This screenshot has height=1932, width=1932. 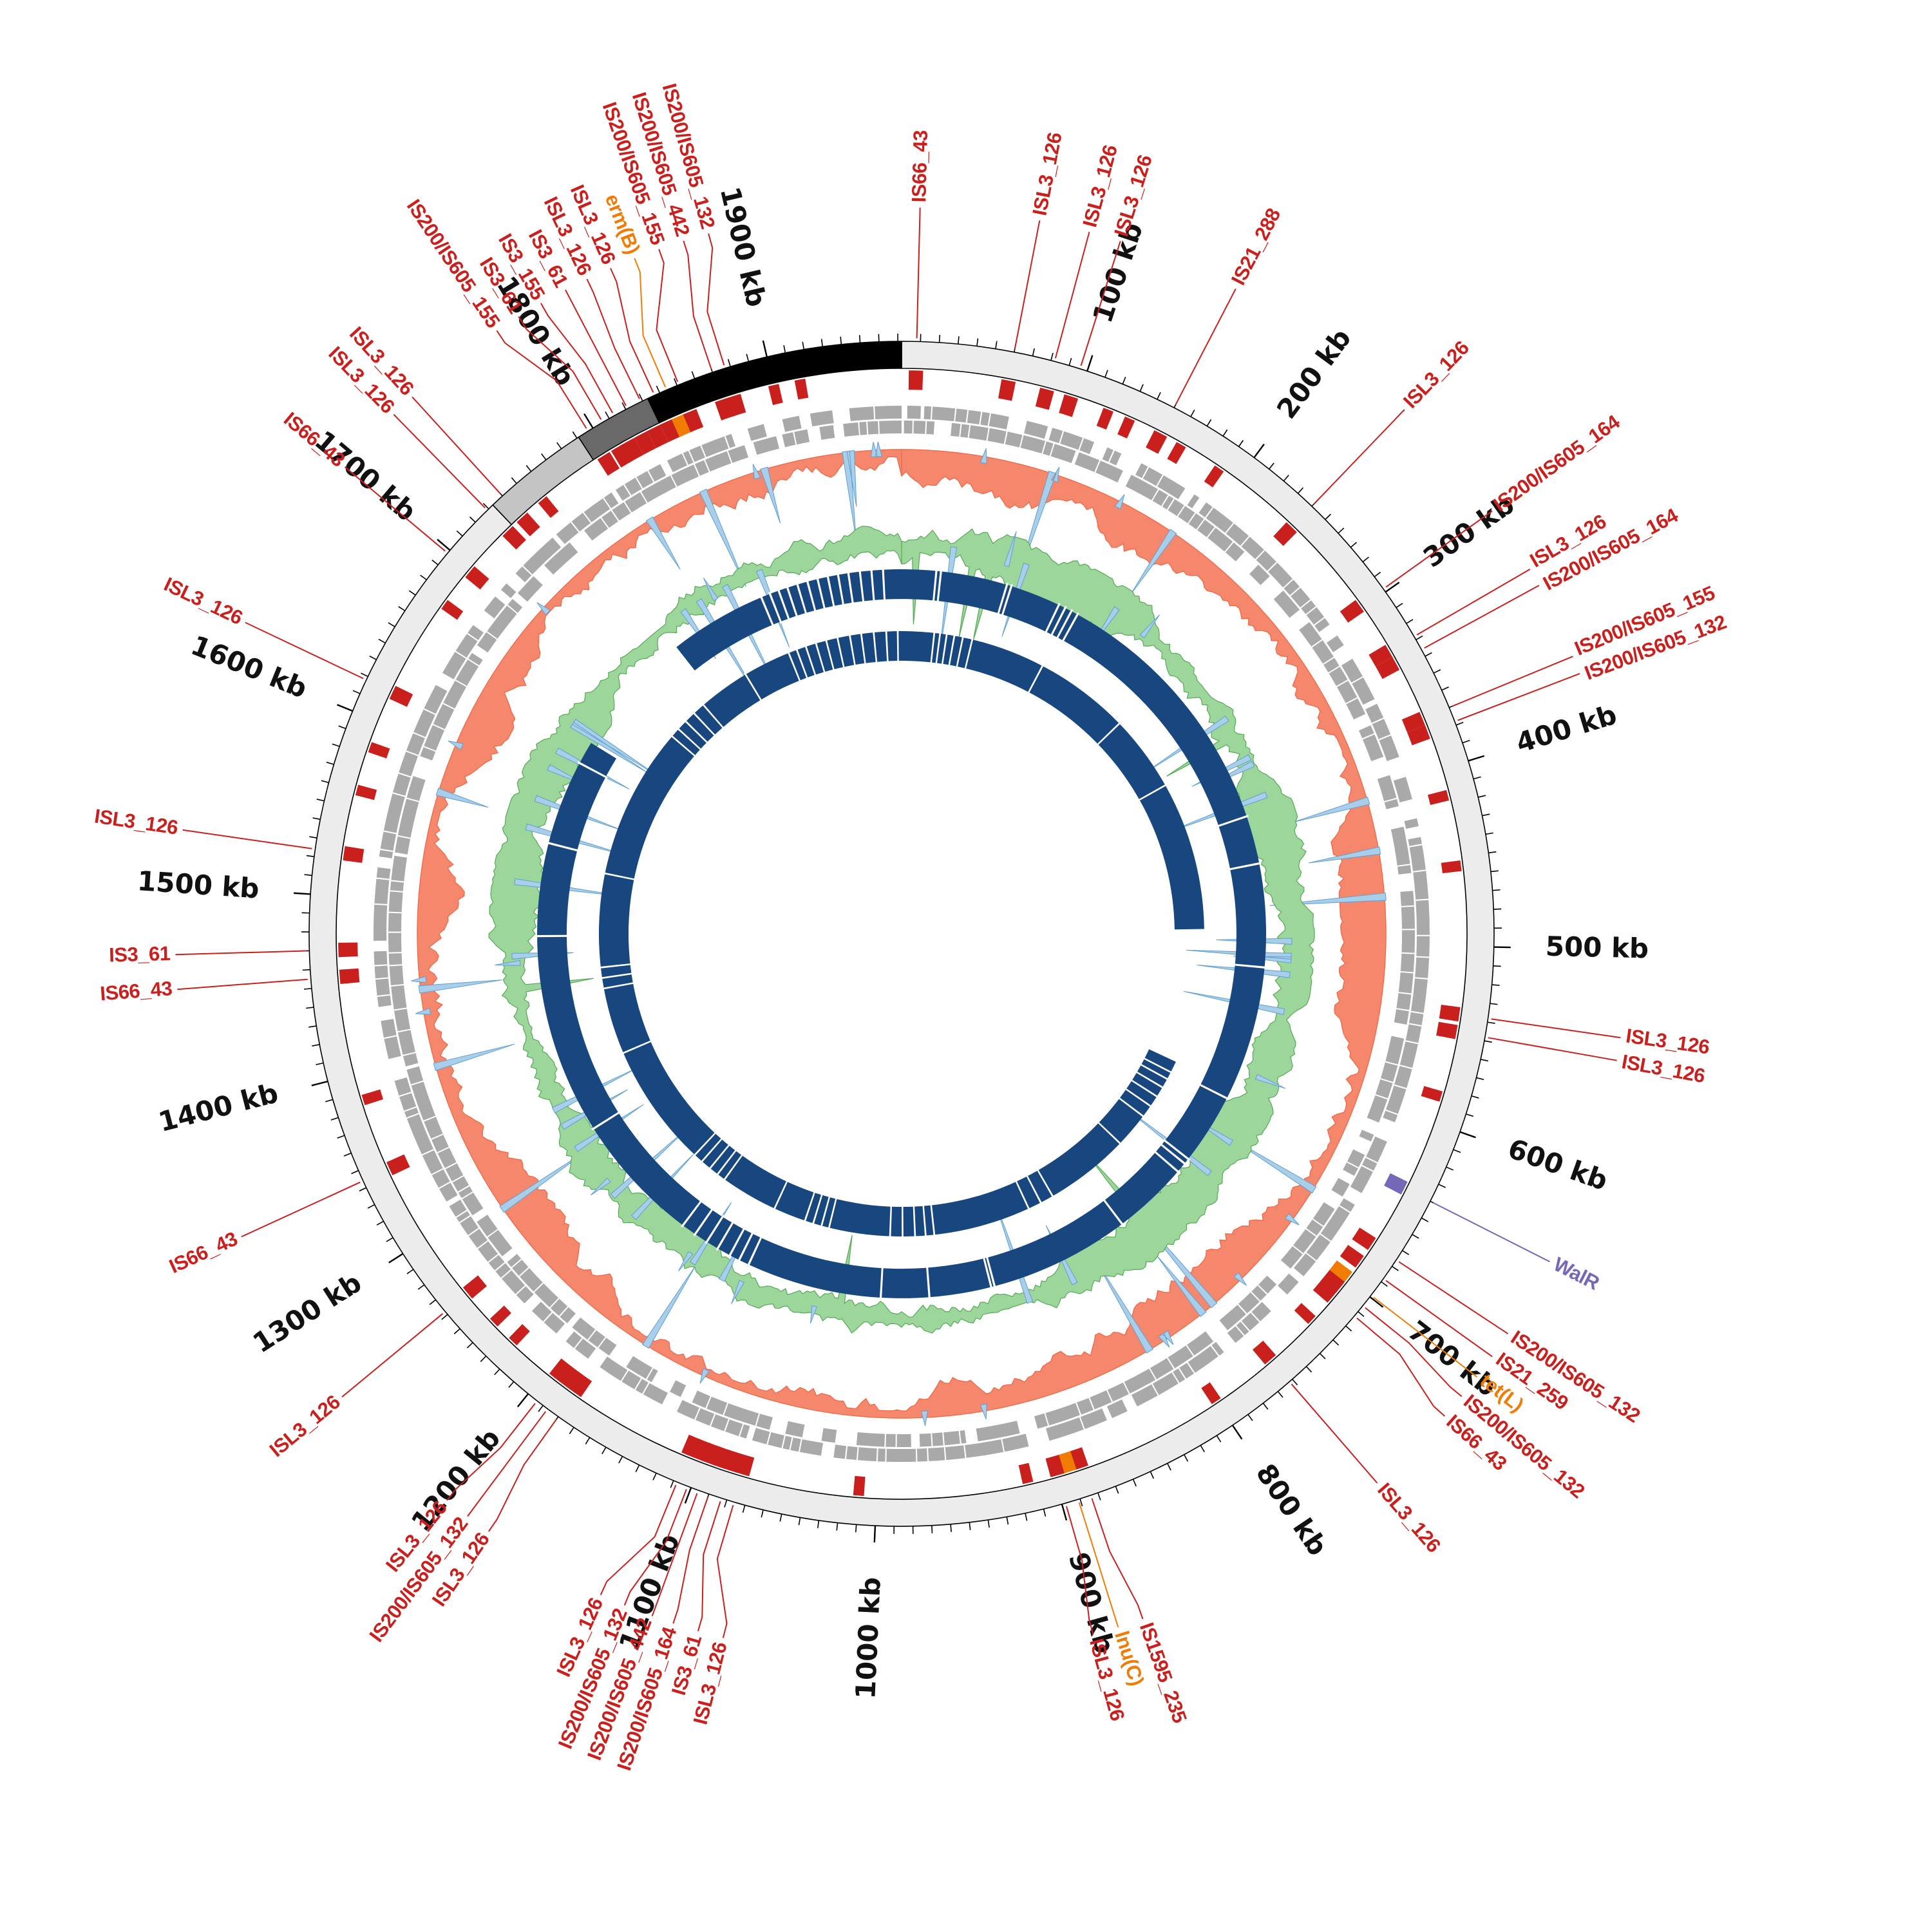 I want to click on alignment-ring-inner, so click(x=901, y=934).